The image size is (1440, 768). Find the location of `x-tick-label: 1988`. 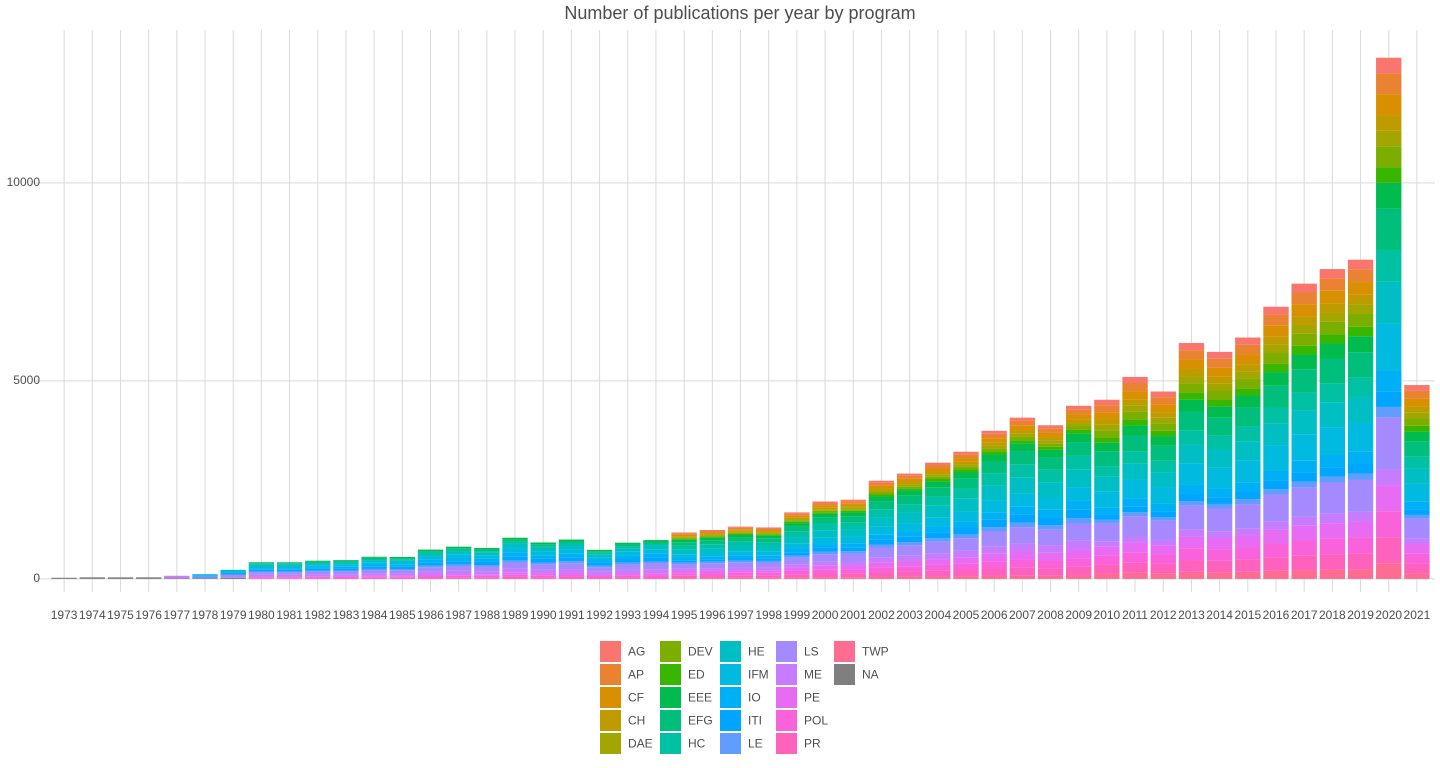

x-tick-label: 1988 is located at coordinates (486, 615).